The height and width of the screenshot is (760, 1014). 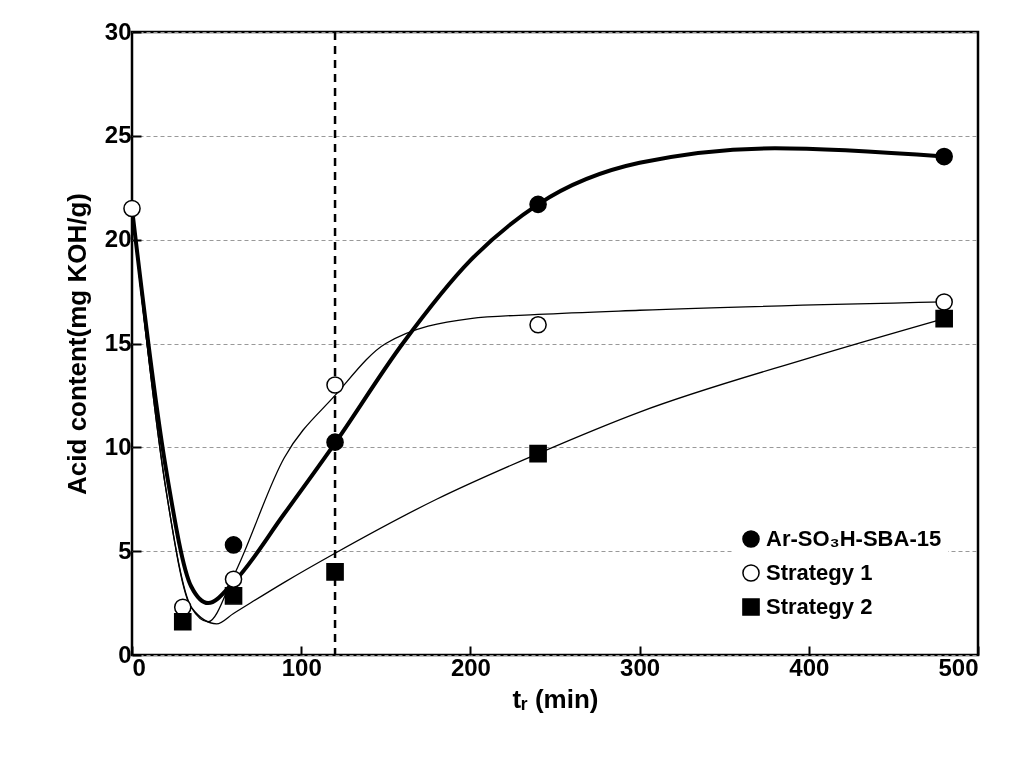 I want to click on legend-label: Strategy 2, so click(x=819, y=606).